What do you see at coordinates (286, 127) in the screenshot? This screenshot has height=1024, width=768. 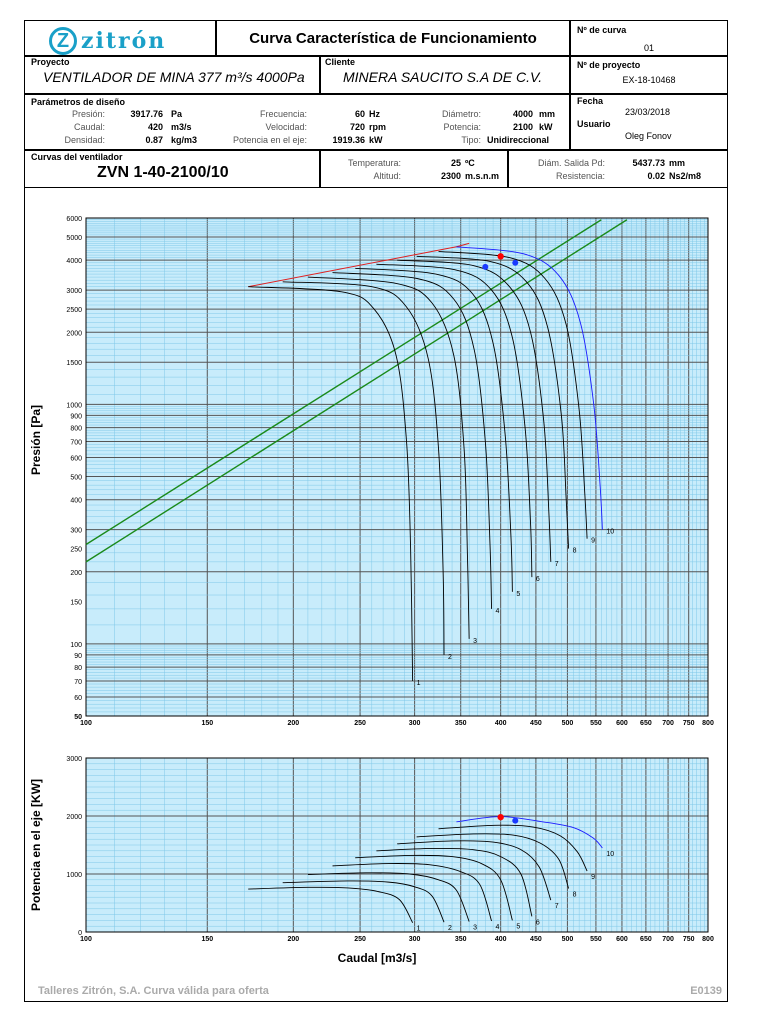 I see `velocidad-label: Velocidad:` at bounding box center [286, 127].